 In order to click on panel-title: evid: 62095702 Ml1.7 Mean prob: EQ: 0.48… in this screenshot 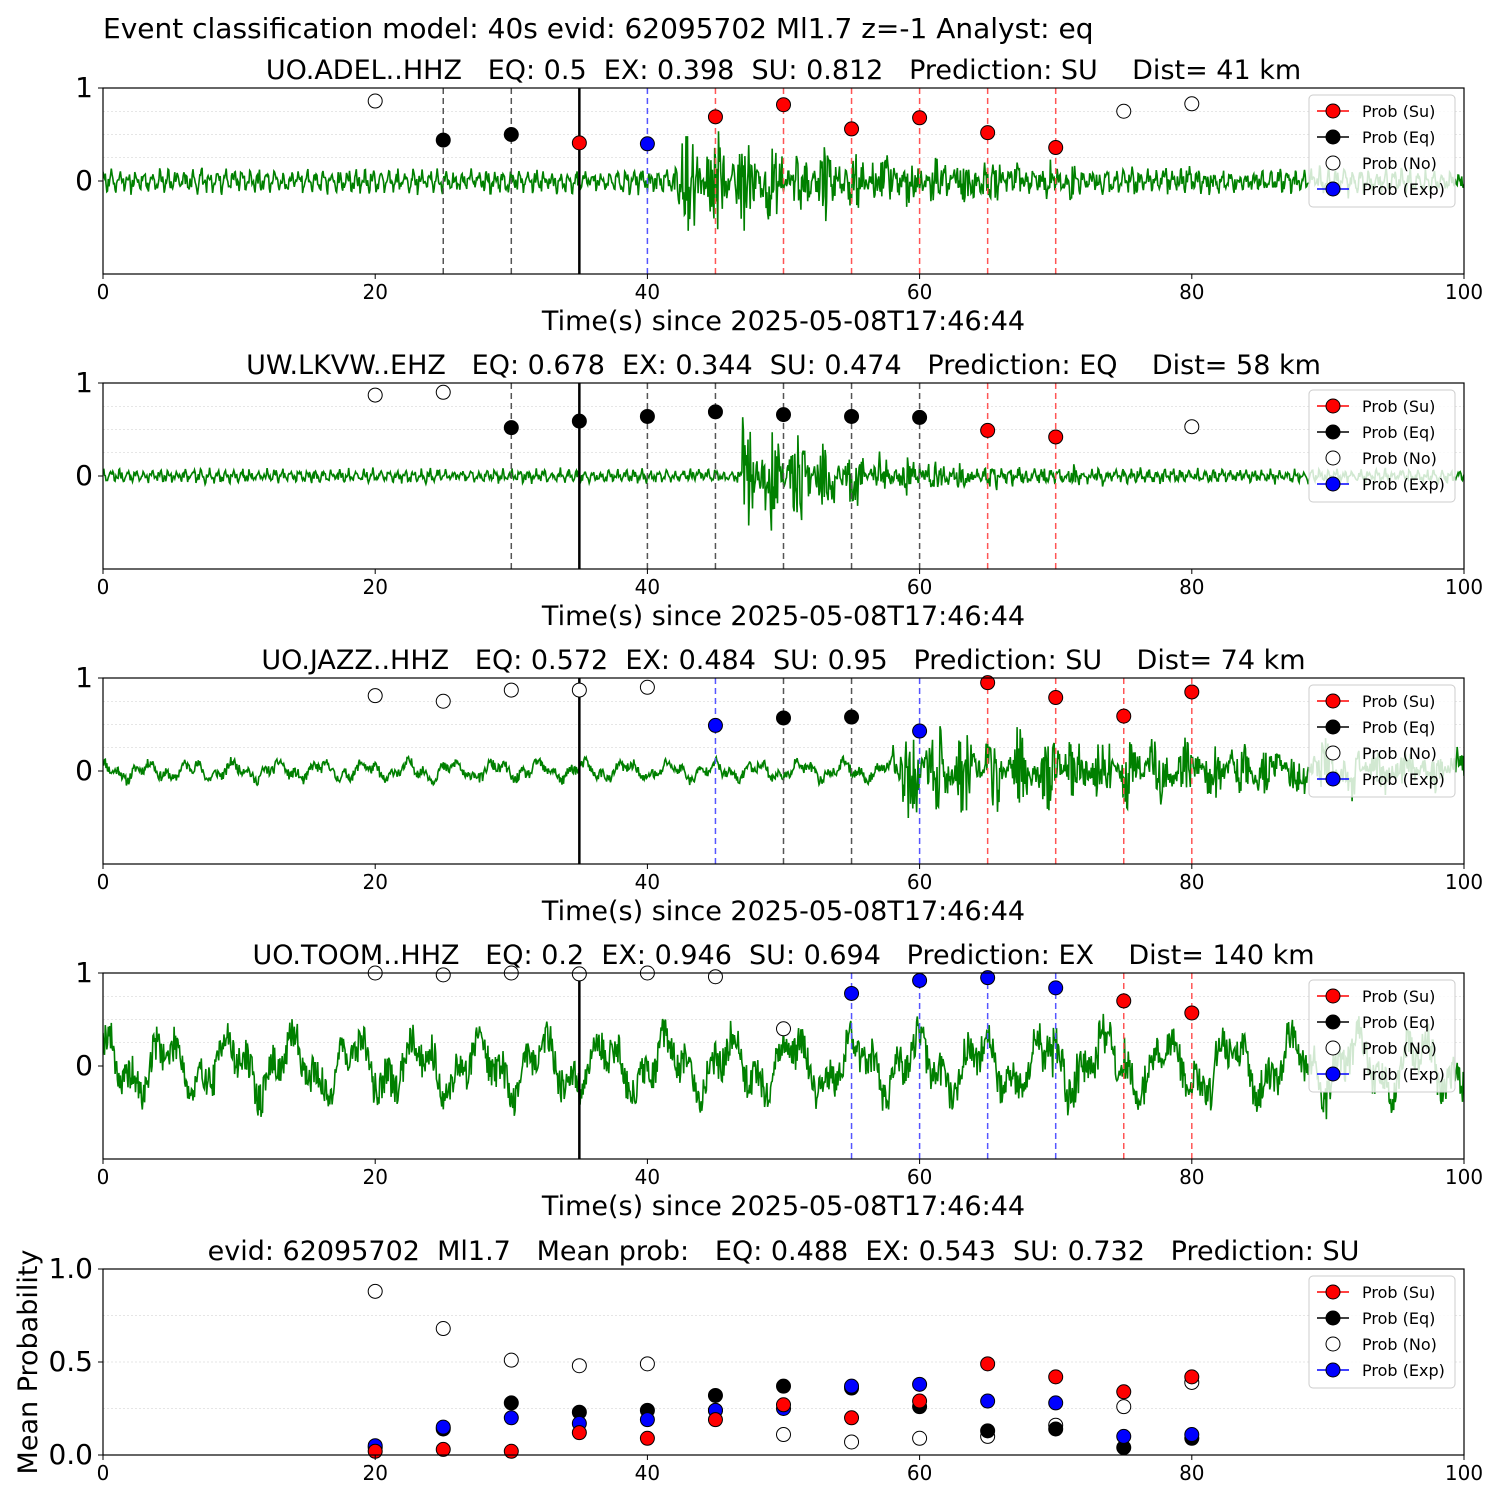, I will do `click(784, 1251)`.